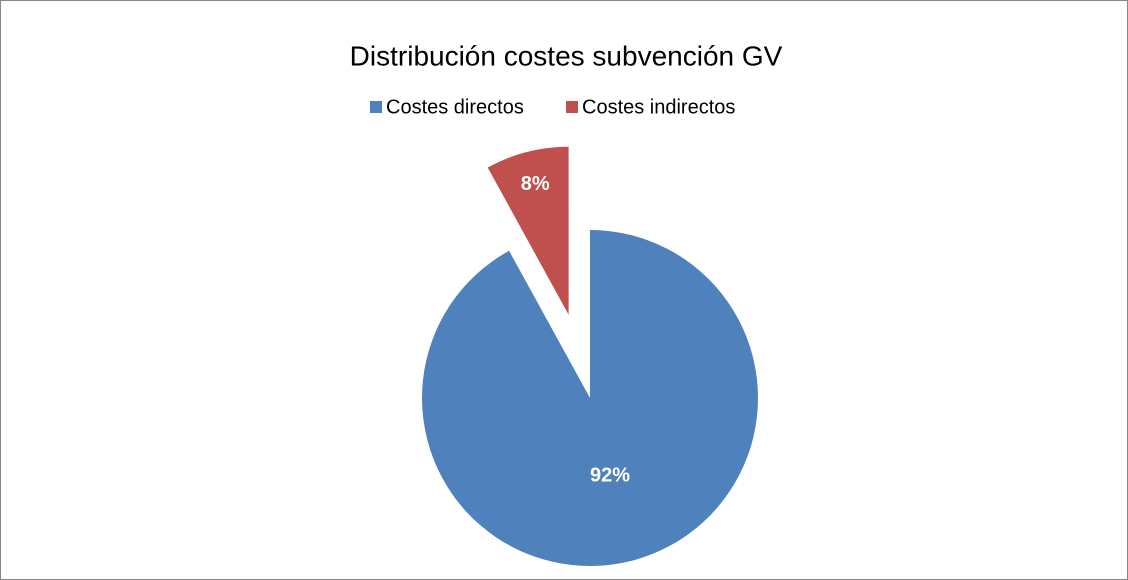 This screenshot has width=1128, height=580. Describe the element at coordinates (566, 55) in the screenshot. I see `chart-title: Distribución costes subvención GV` at that location.